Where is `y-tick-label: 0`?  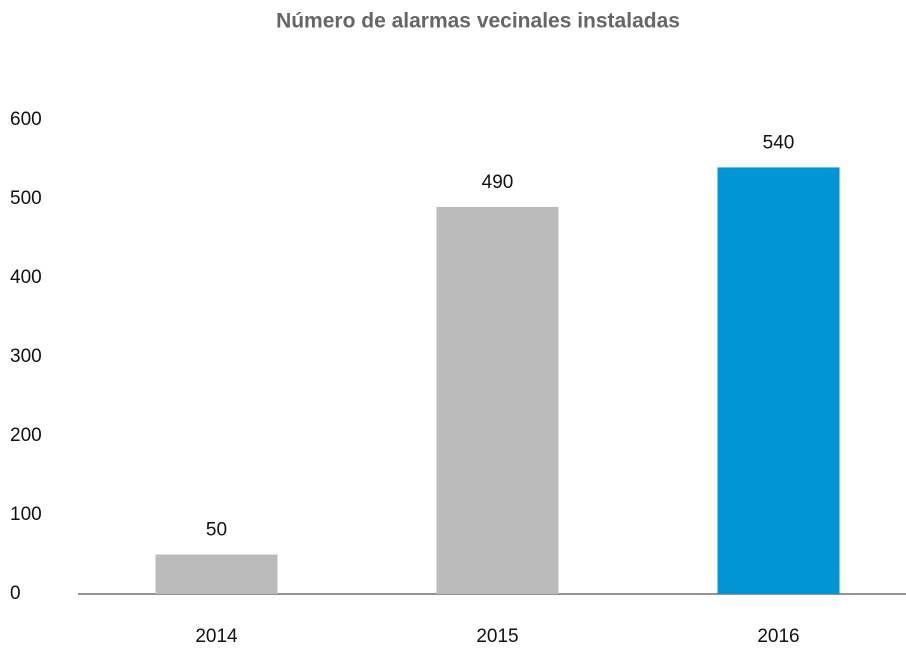
y-tick-label: 0 is located at coordinates (15, 593).